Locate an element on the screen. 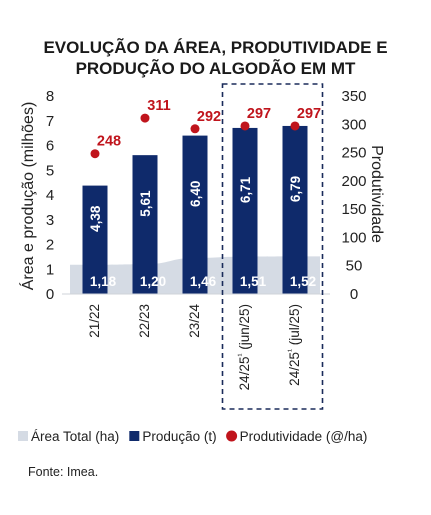 This screenshot has height=515, width=431. category-suffix: (jun/25) is located at coordinates (244, 329).